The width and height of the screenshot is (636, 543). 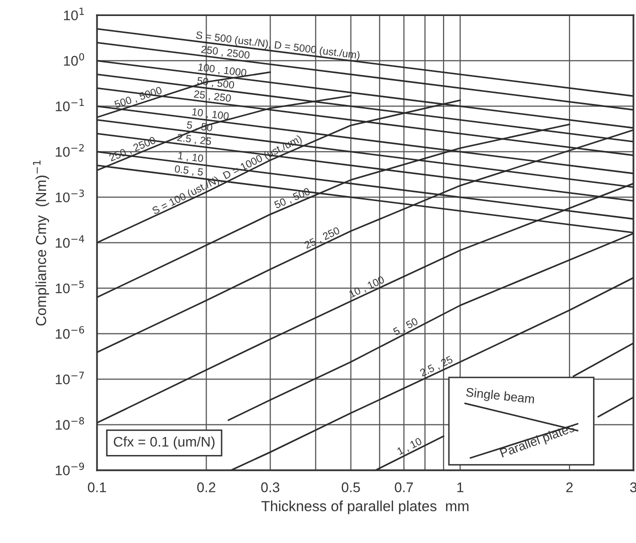 What do you see at coordinates (206, 487) in the screenshot?
I see `x-tick-label: 0.2` at bounding box center [206, 487].